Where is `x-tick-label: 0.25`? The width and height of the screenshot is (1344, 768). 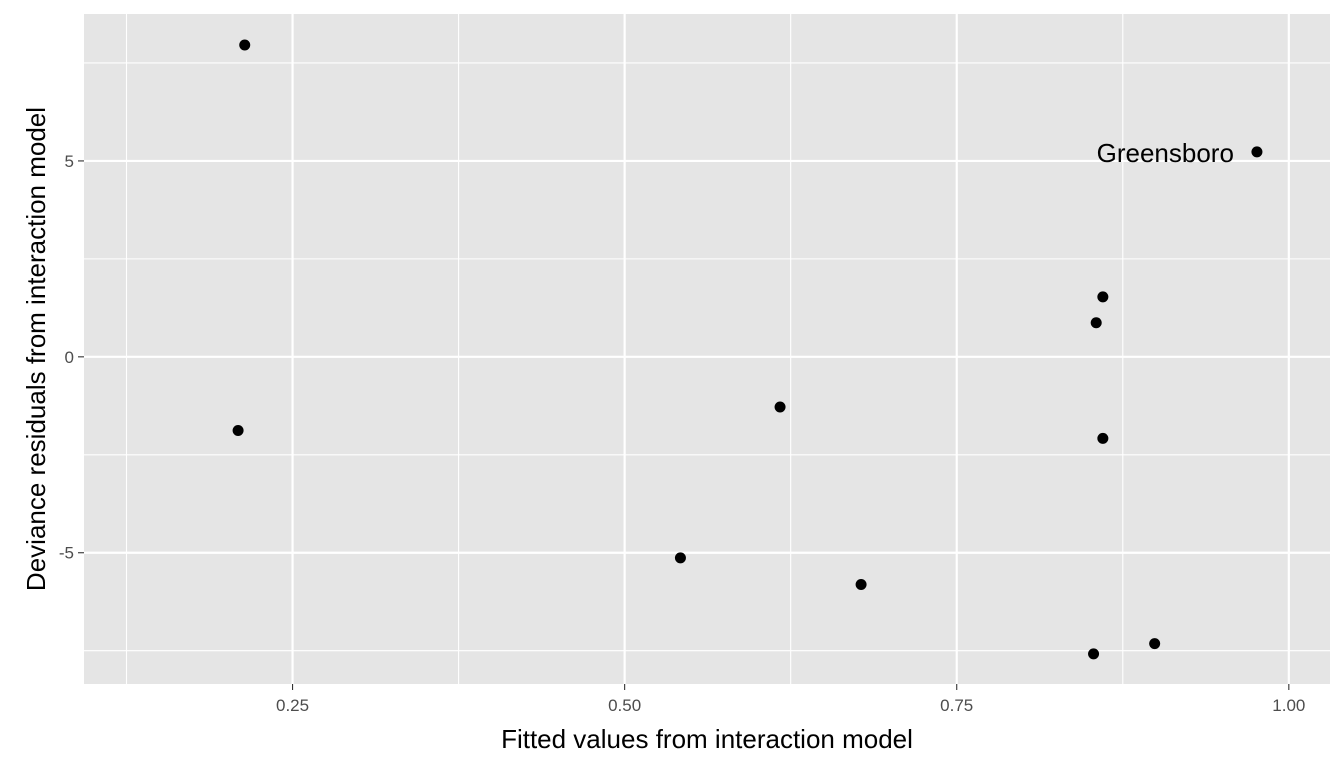 x-tick-label: 0.25 is located at coordinates (292, 705).